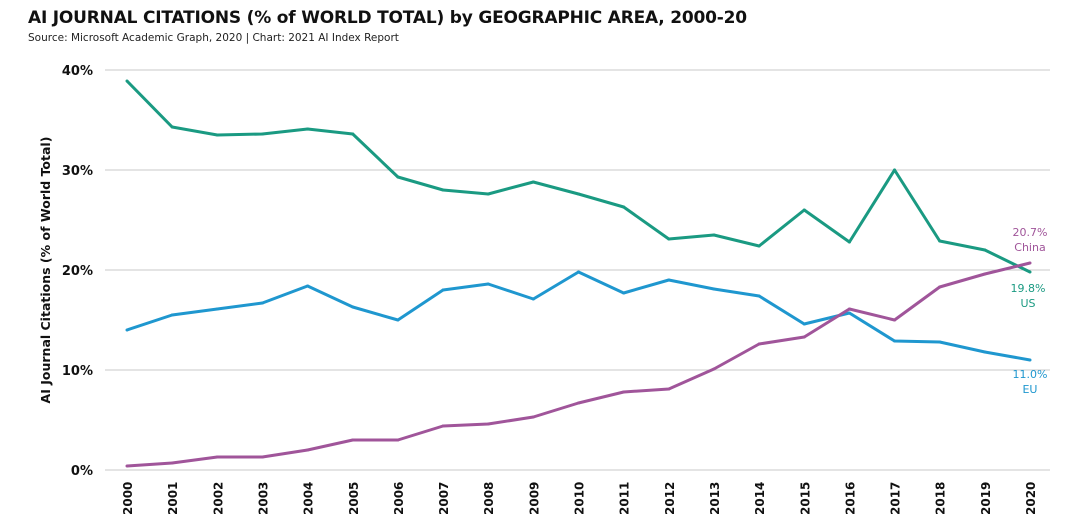  What do you see at coordinates (578, 316) in the screenshot?
I see `series-line-eu` at bounding box center [578, 316].